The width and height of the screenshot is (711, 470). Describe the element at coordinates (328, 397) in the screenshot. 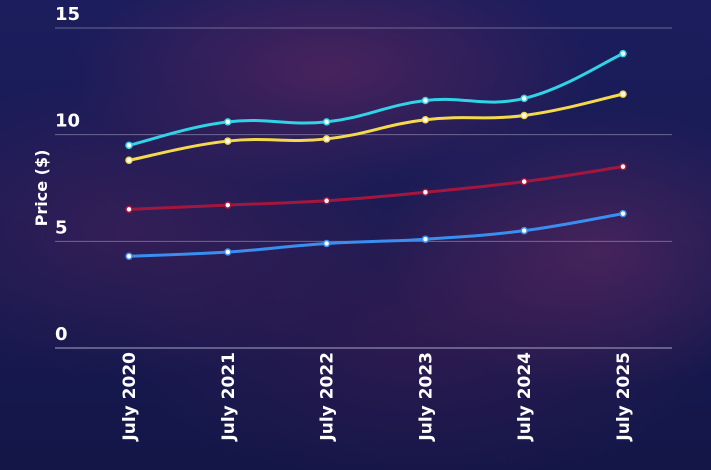

I see `x-tick-label-2: July 2022` at that location.